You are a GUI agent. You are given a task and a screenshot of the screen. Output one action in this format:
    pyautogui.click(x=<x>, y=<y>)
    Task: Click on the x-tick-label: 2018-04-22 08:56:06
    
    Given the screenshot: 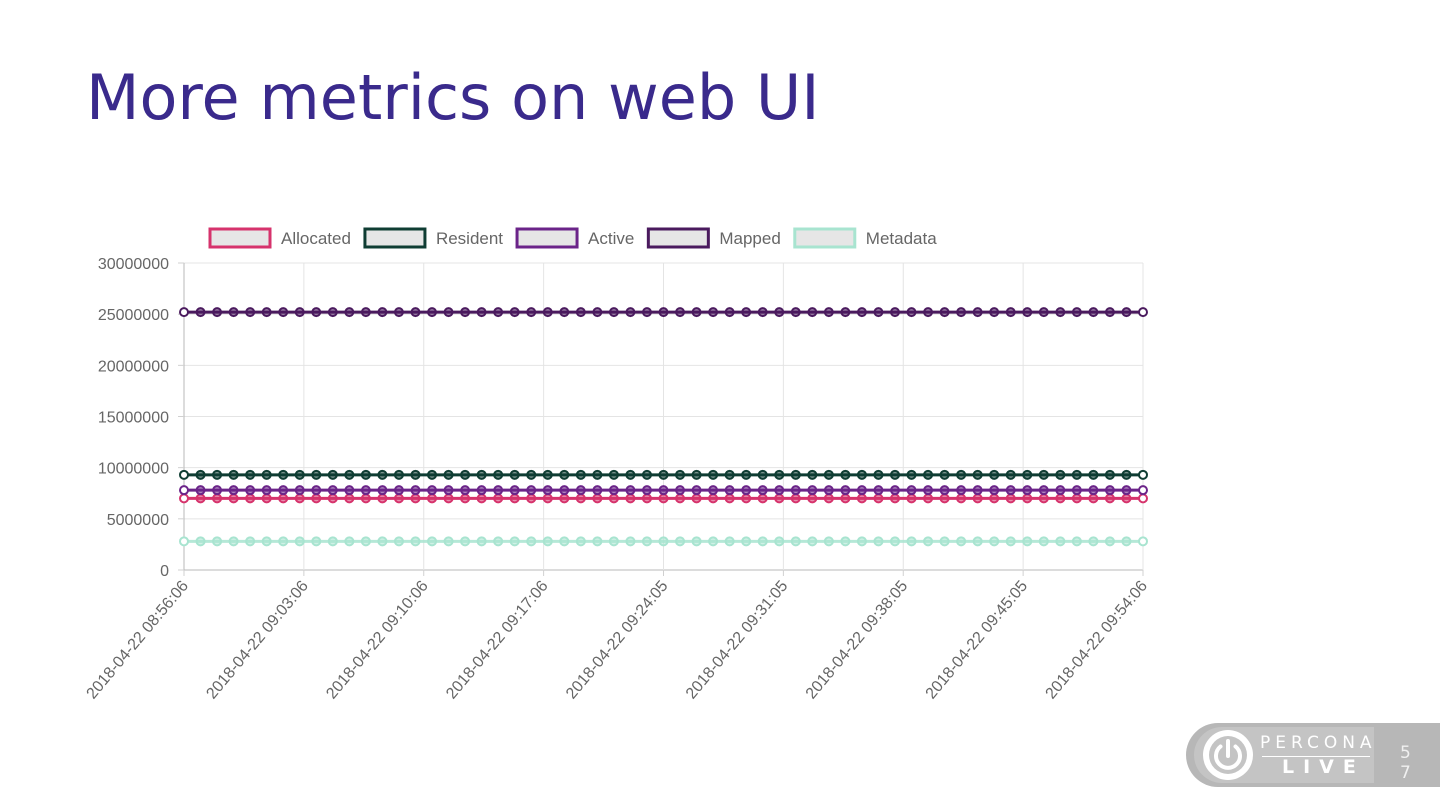 What is the action you would take?
    pyautogui.click(x=138, y=640)
    